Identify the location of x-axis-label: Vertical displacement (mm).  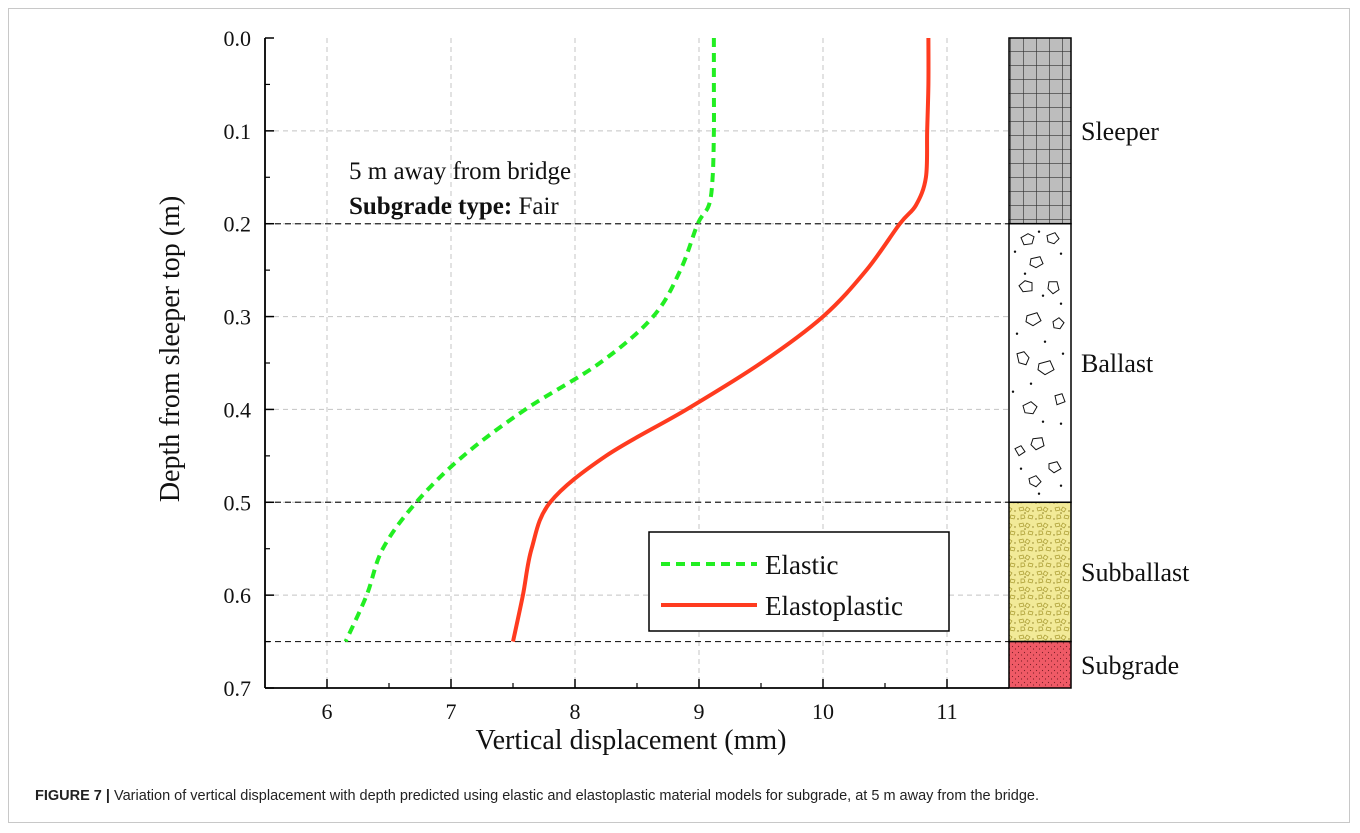
(631, 740).